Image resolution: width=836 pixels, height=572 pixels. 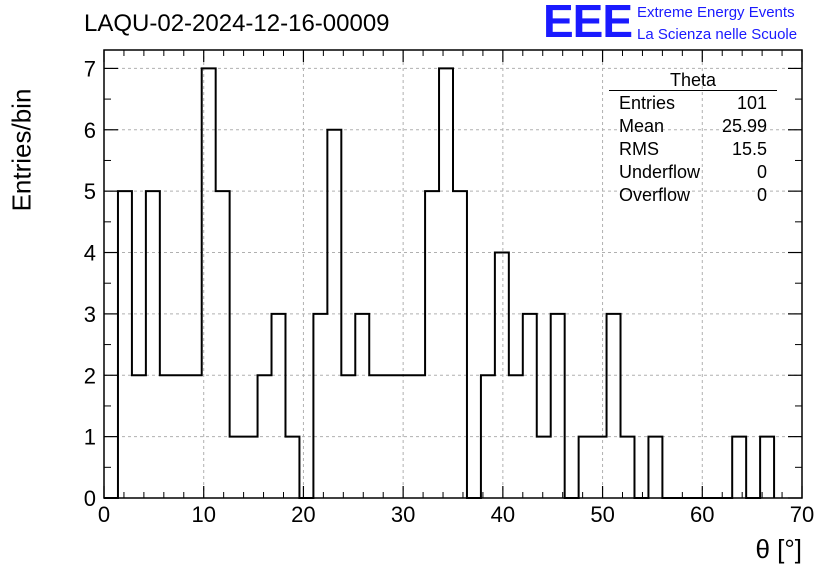 What do you see at coordinates (639, 149) in the screenshot?
I see `stats-label: RMS` at bounding box center [639, 149].